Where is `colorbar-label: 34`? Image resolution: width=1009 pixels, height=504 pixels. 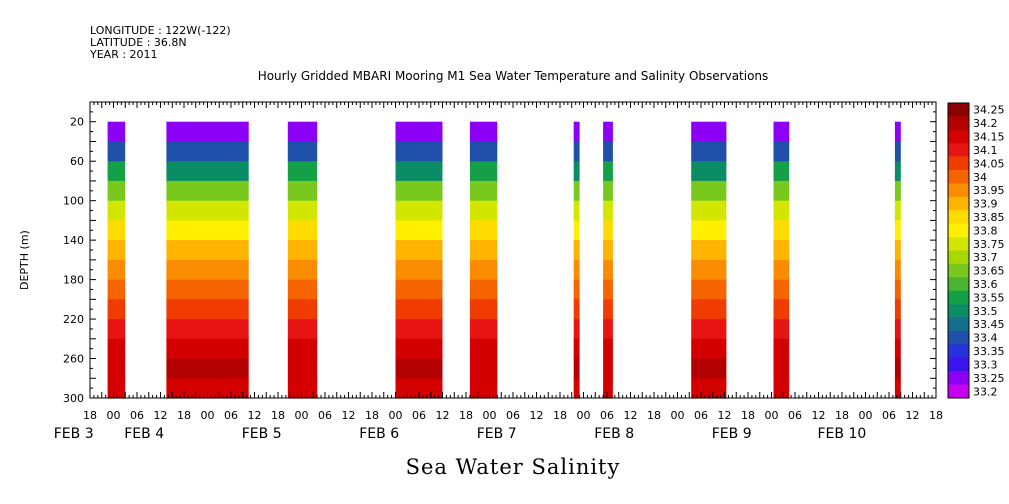 colorbar-label: 34 is located at coordinates (980, 177).